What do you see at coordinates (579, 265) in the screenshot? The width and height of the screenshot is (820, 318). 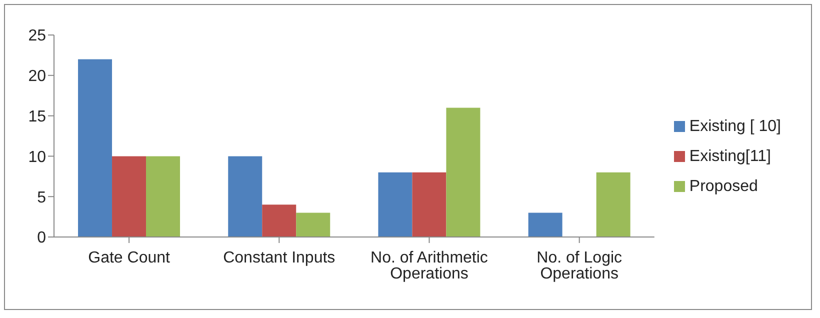 I see `x-tick-label: No. of Logic Operations` at bounding box center [579, 265].